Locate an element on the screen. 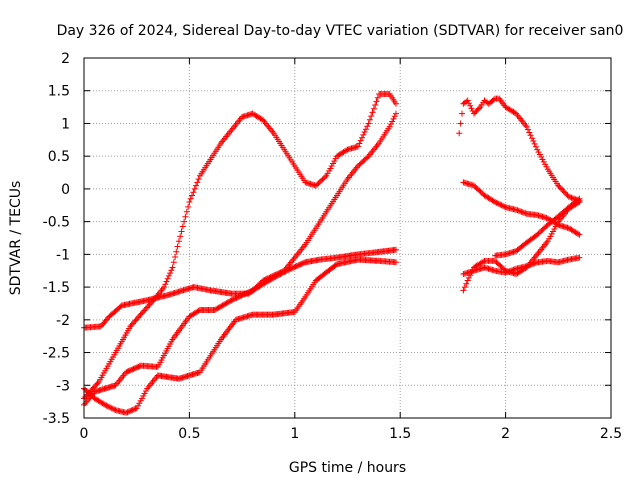  y-tick-label: 2 is located at coordinates (65, 59).